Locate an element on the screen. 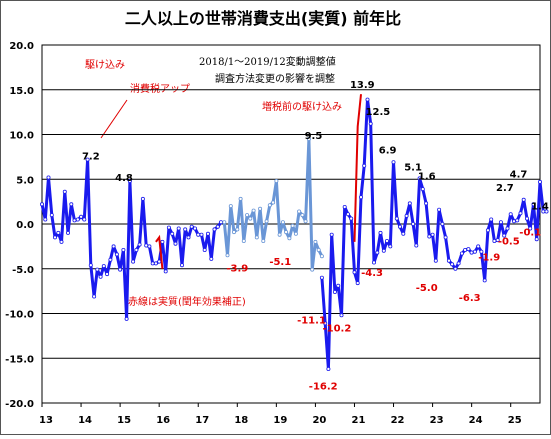 Image resolution: width=551 pixels, height=439 pixels. x-tick-label: 19 is located at coordinates (280, 420).